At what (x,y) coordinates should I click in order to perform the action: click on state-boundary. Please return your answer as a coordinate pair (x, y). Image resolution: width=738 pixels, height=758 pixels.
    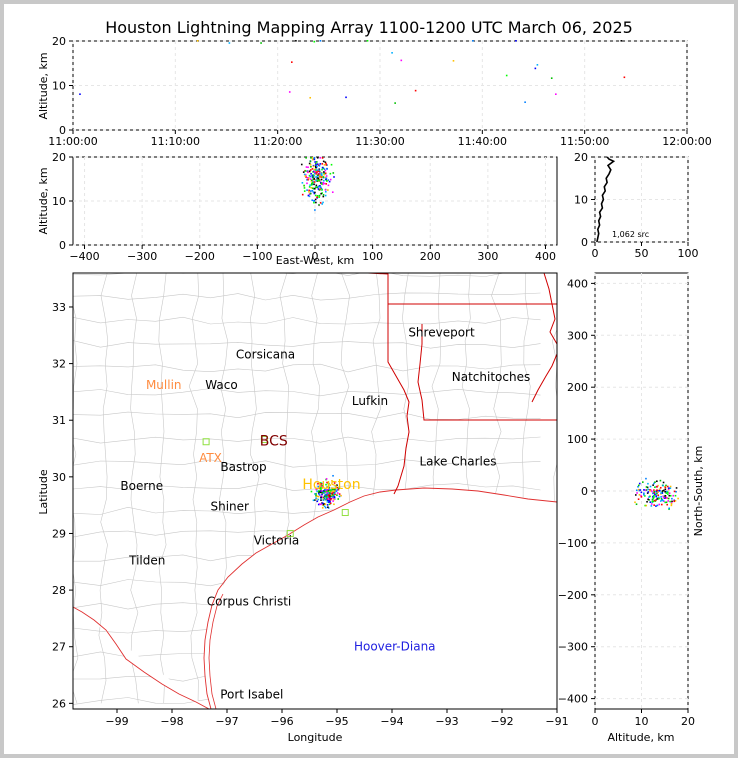
    Looking at the image, I should click on (462, 384).